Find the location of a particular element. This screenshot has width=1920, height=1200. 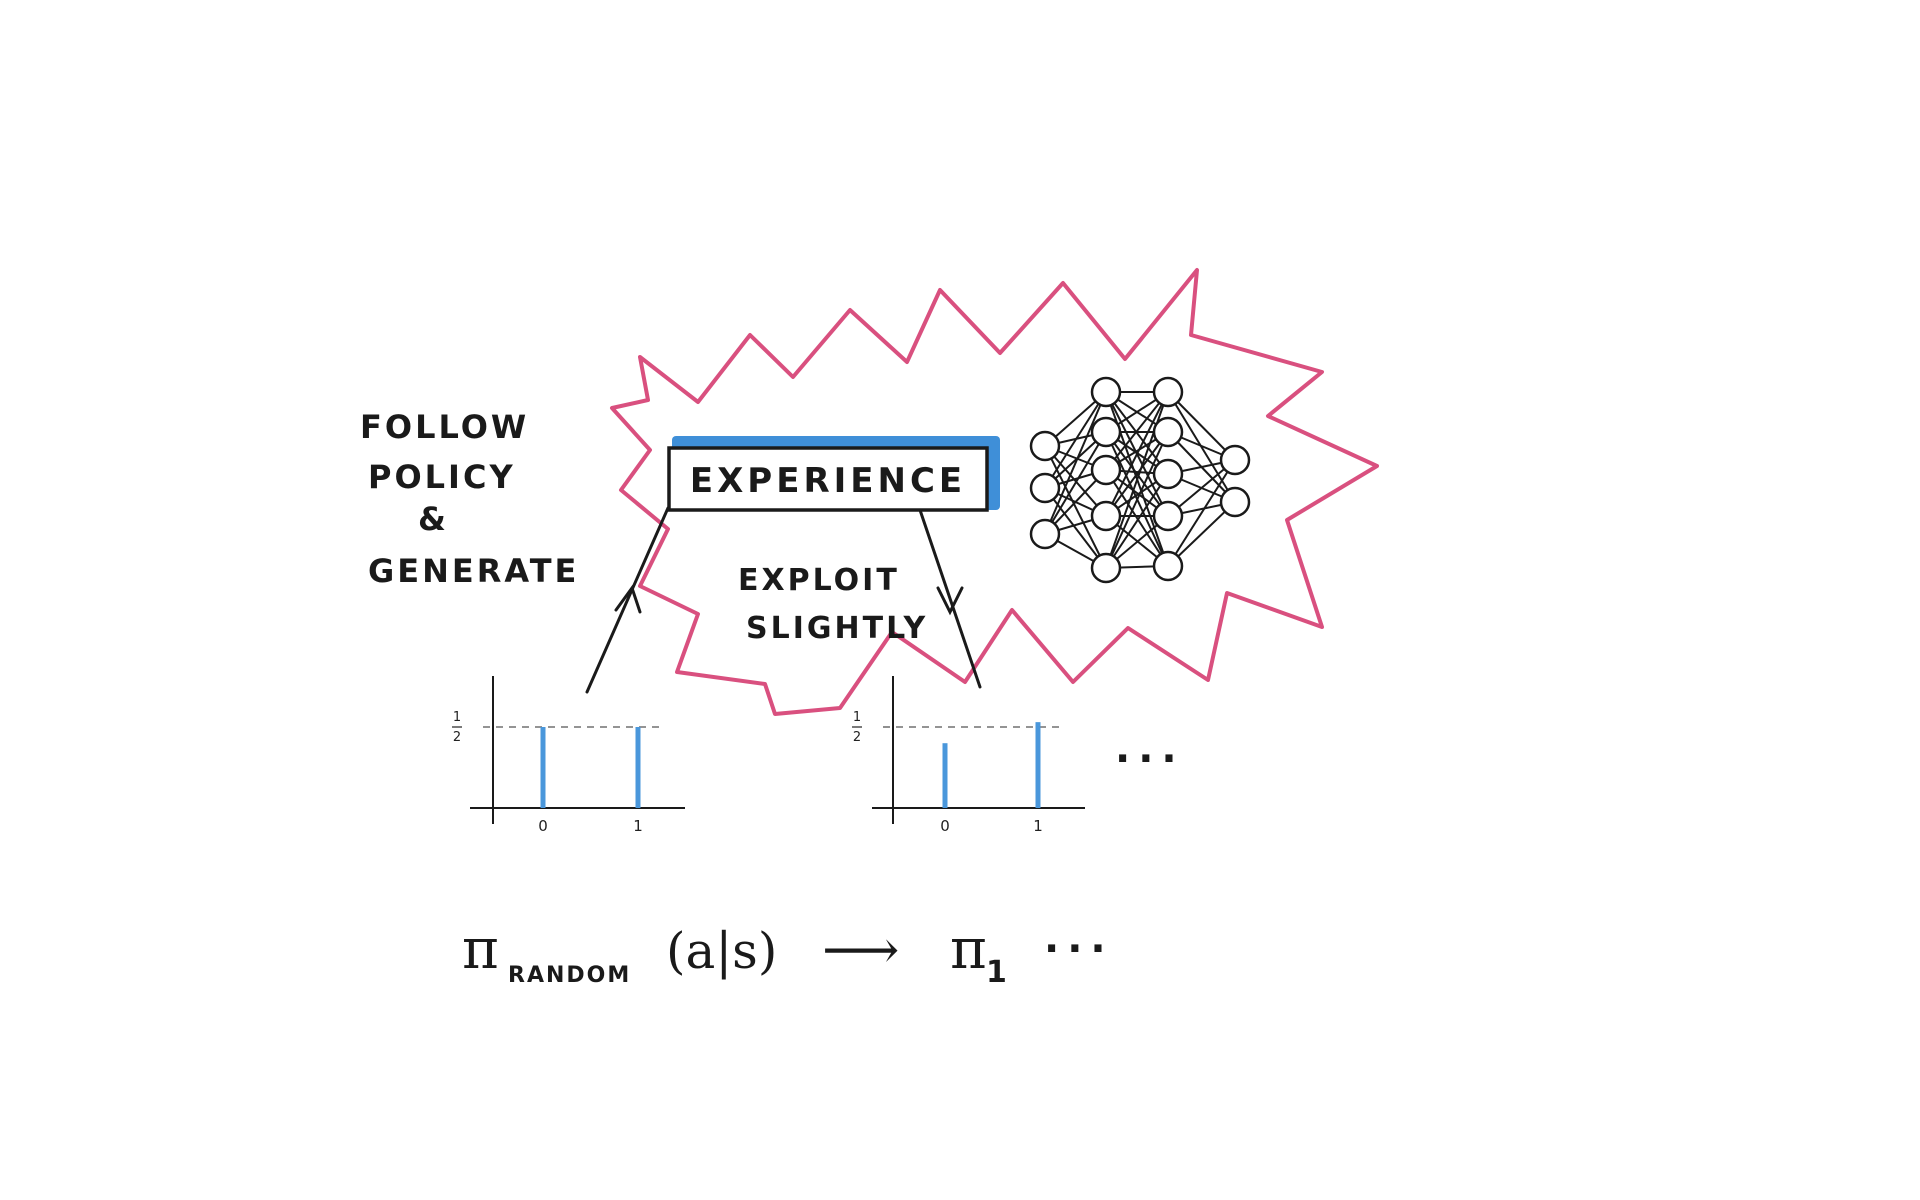

network-connections is located at coordinates (1140, 480).